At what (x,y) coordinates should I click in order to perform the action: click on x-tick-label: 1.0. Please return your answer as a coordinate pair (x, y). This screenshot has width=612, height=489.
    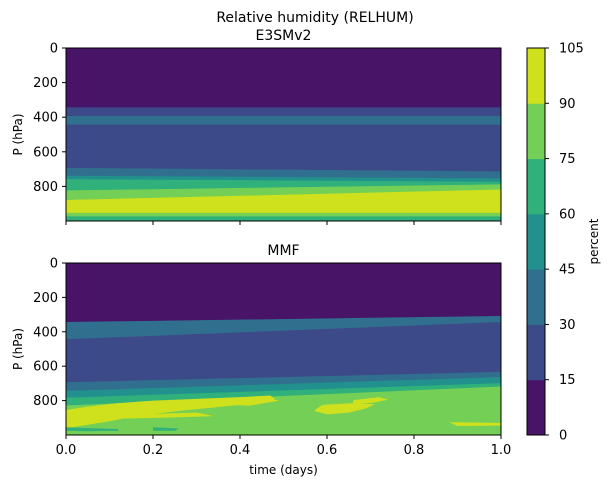
    Looking at the image, I should click on (501, 450).